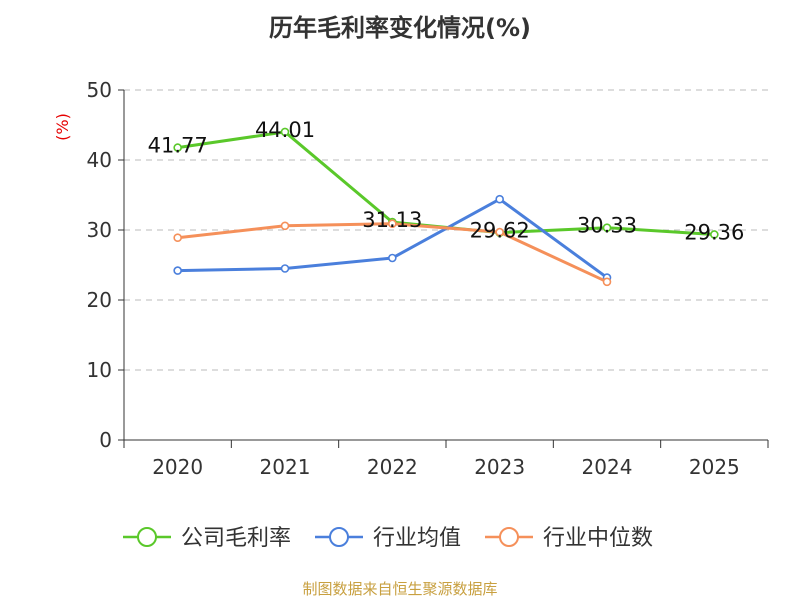 This screenshot has width=800, height=600. What do you see at coordinates (99, 160) in the screenshot?
I see `y-tick-label: 40` at bounding box center [99, 160].